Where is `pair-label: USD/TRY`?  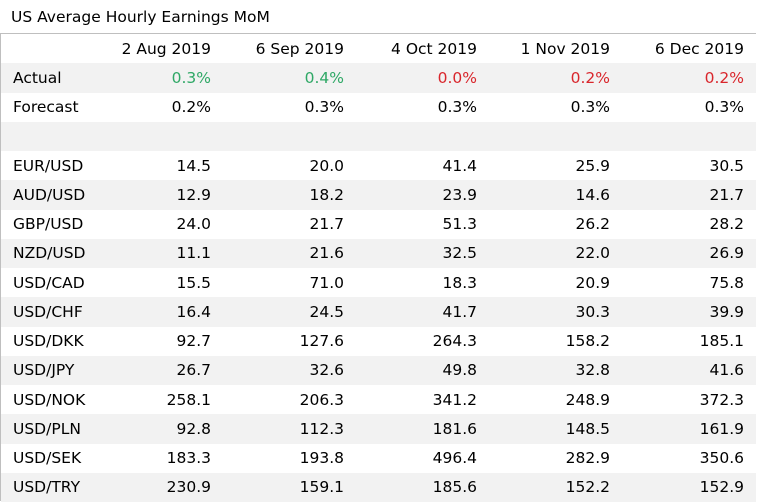 pair-label: USD/TRY is located at coordinates (45, 487).